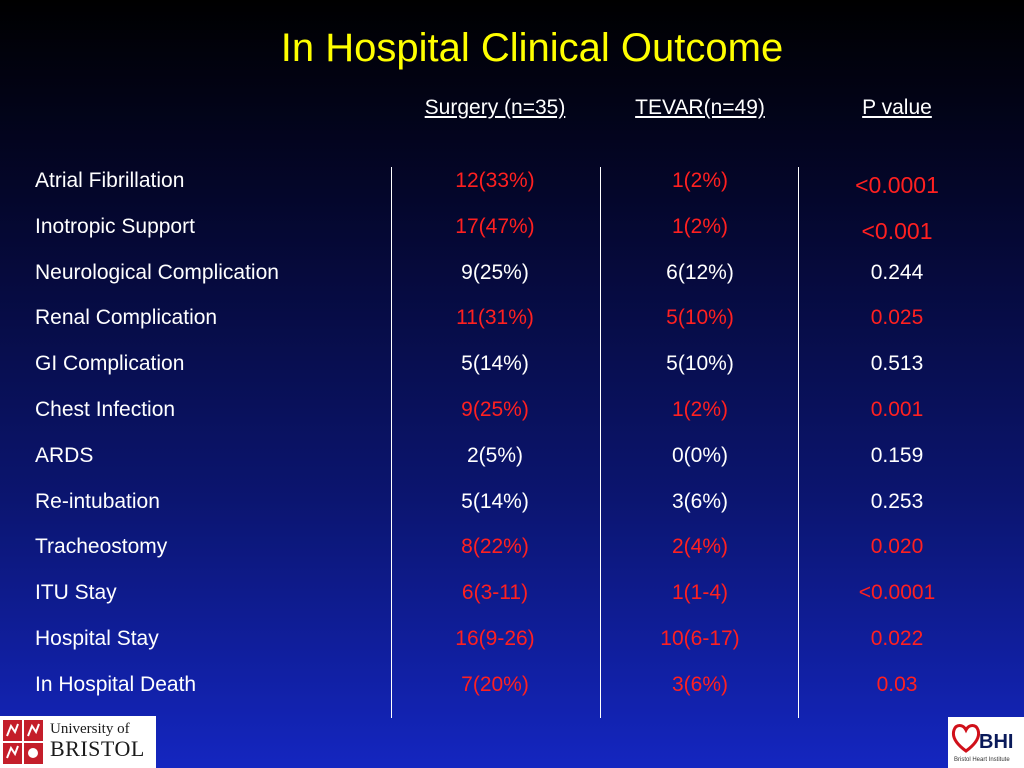 The width and height of the screenshot is (1024, 768). Describe the element at coordinates (110, 364) in the screenshot. I see `outcome-label: GI Complication` at that location.